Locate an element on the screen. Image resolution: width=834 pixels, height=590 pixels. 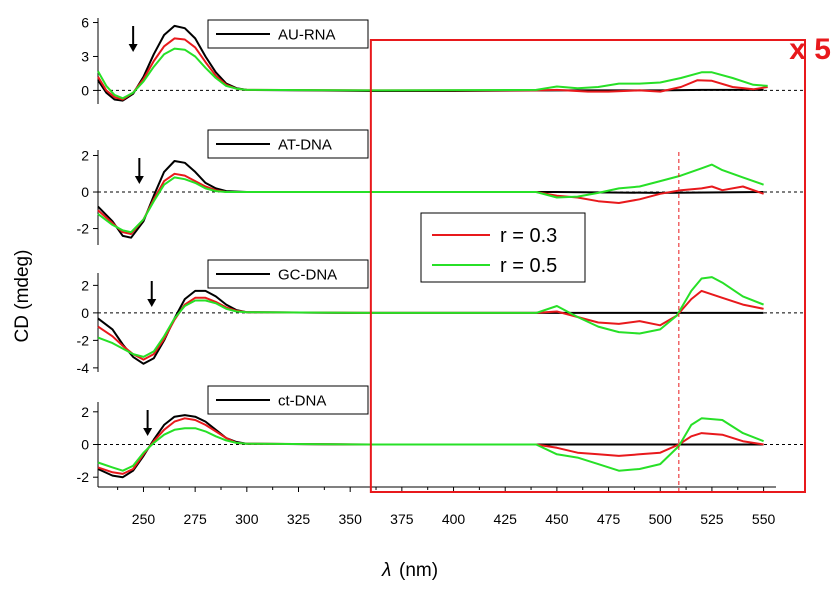
magnification-label: x 5 is located at coordinates (810, 49).